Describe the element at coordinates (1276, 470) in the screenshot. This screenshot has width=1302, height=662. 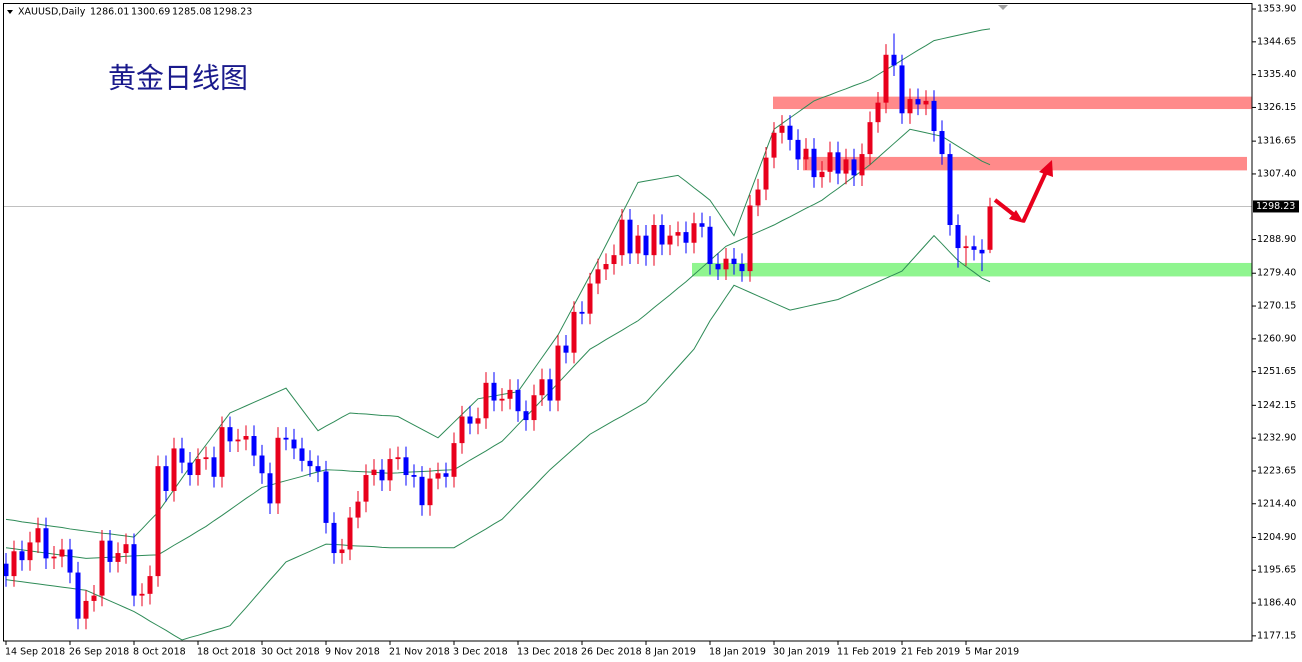
I see `y-tick-label: 1223.65` at that location.